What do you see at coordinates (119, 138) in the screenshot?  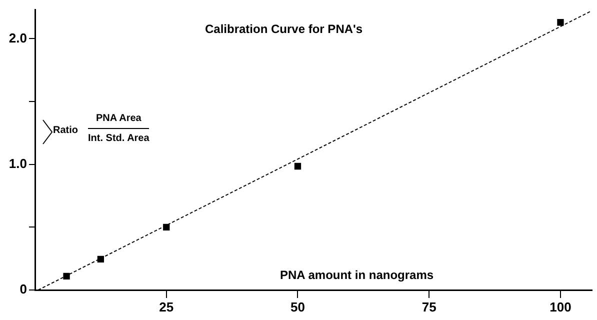 I see `annotation: Int. Std. Area` at bounding box center [119, 138].